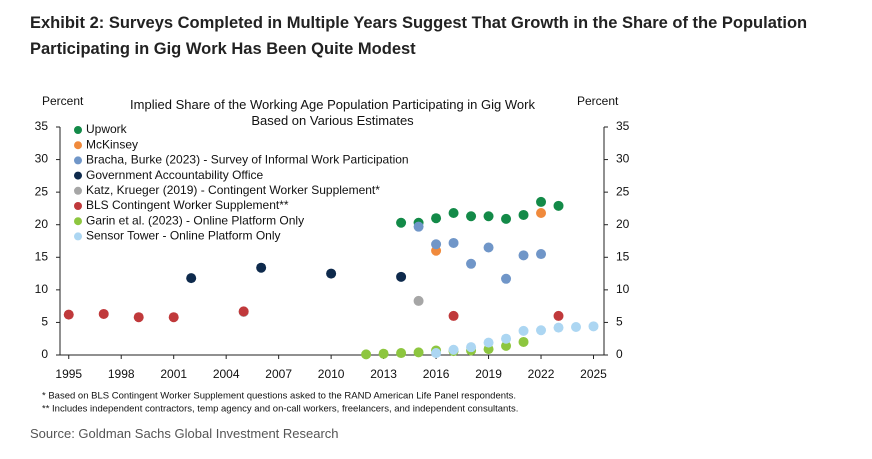 The image size is (872, 459). I want to click on legend-label: Government Accountability Office, so click(175, 175).